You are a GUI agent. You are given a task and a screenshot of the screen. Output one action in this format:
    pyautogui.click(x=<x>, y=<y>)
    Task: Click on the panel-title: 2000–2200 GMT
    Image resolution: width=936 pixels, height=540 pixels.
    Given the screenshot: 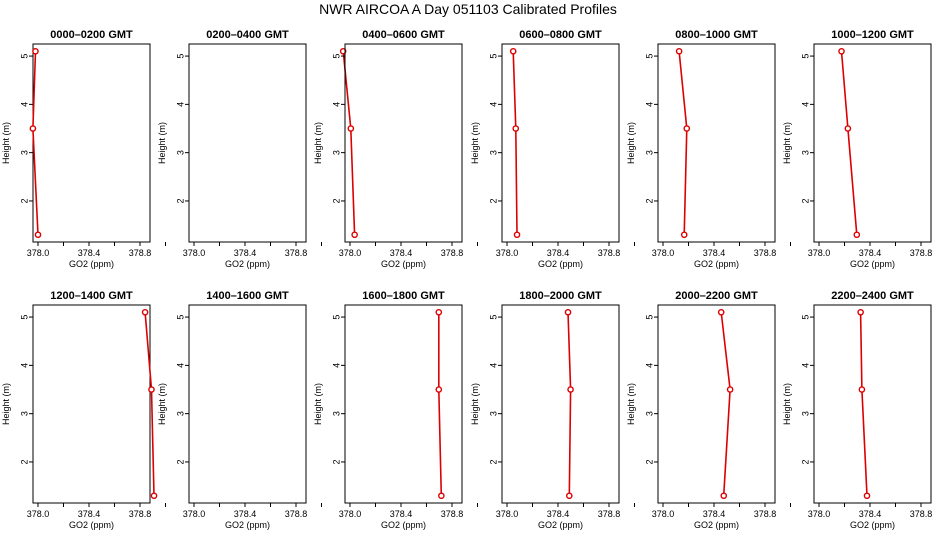 What is the action you would take?
    pyautogui.click(x=716, y=296)
    